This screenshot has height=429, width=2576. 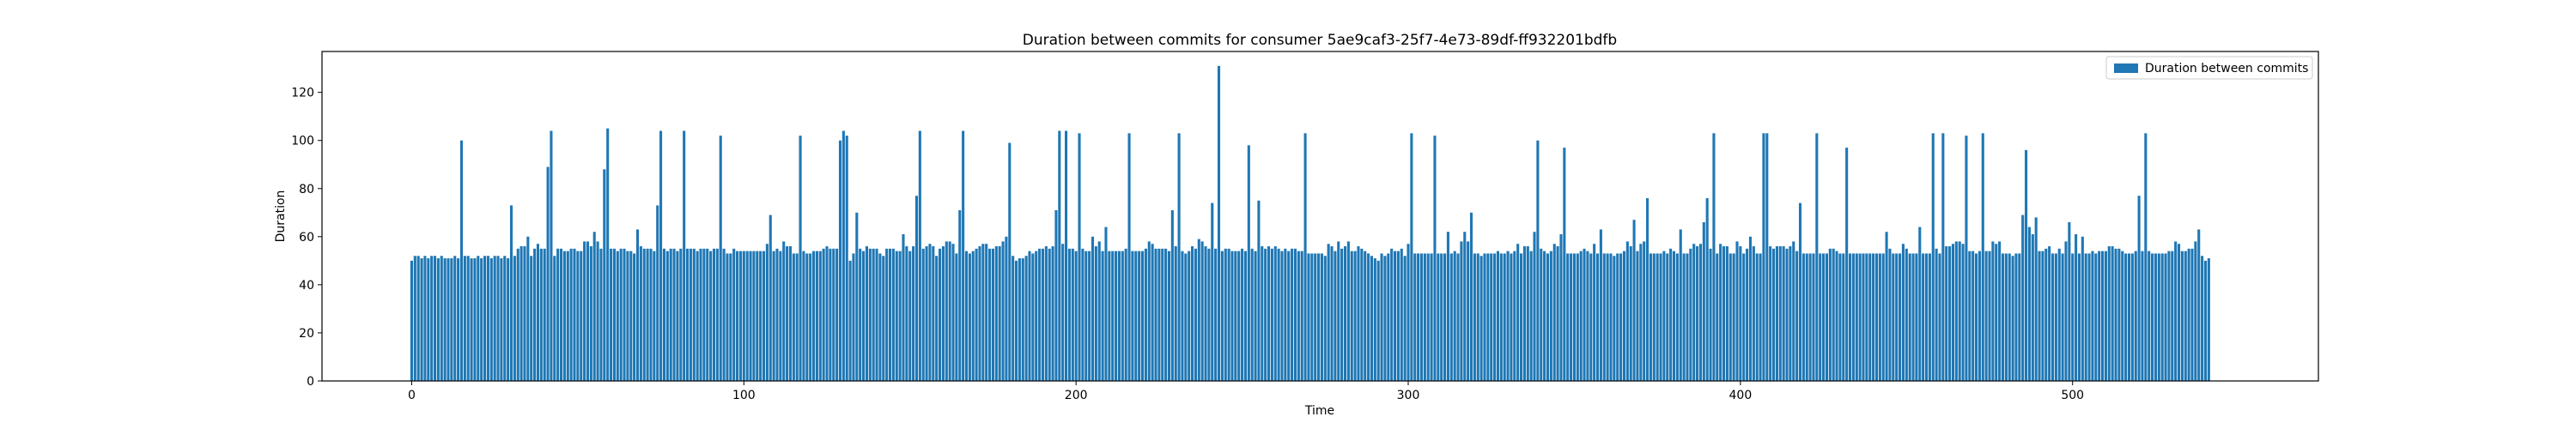 What do you see at coordinates (302, 93) in the screenshot?
I see `y-tick-label: 120` at bounding box center [302, 93].